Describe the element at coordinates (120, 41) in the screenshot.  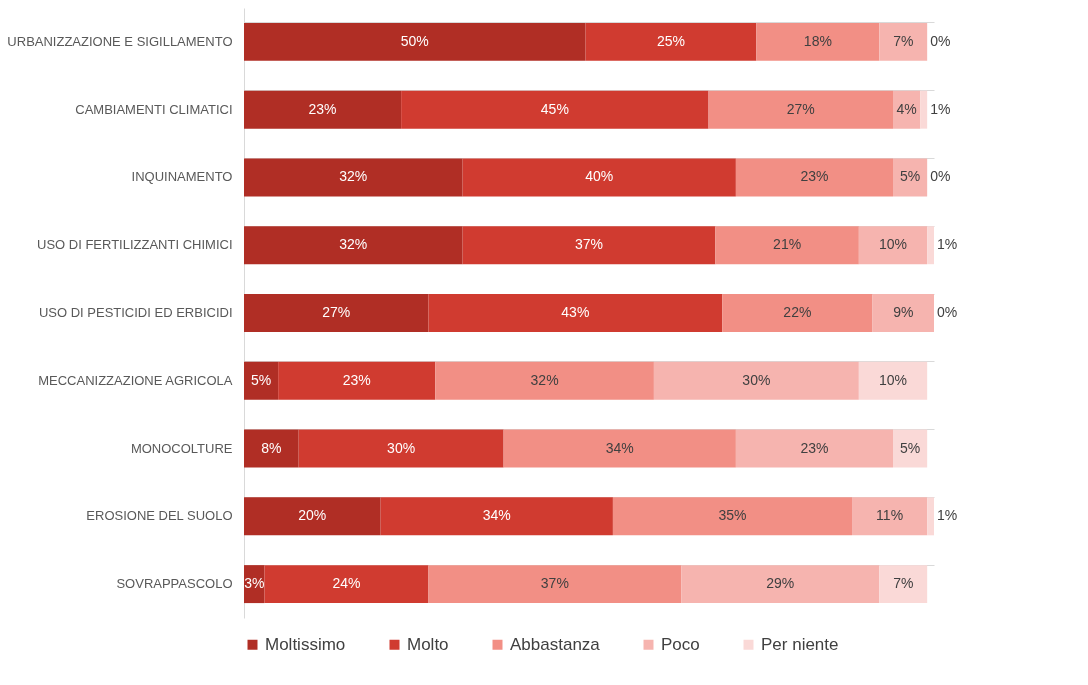
I see `y-tick-label: URBANIZZAZIONE E SIGILLAMENTO` at that location.